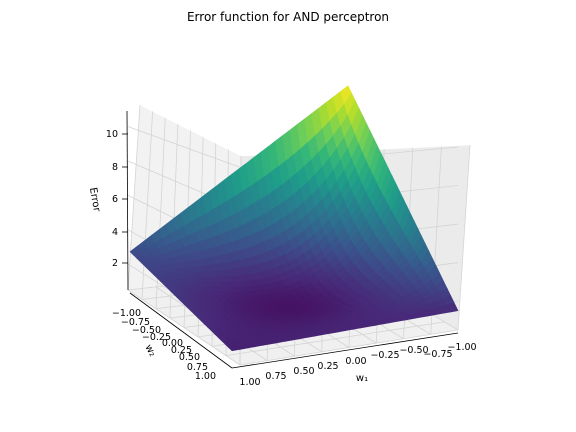 This screenshot has width=576, height=432. Describe the element at coordinates (120, 167) in the screenshot. I see `z-tick-8: 8` at that location.